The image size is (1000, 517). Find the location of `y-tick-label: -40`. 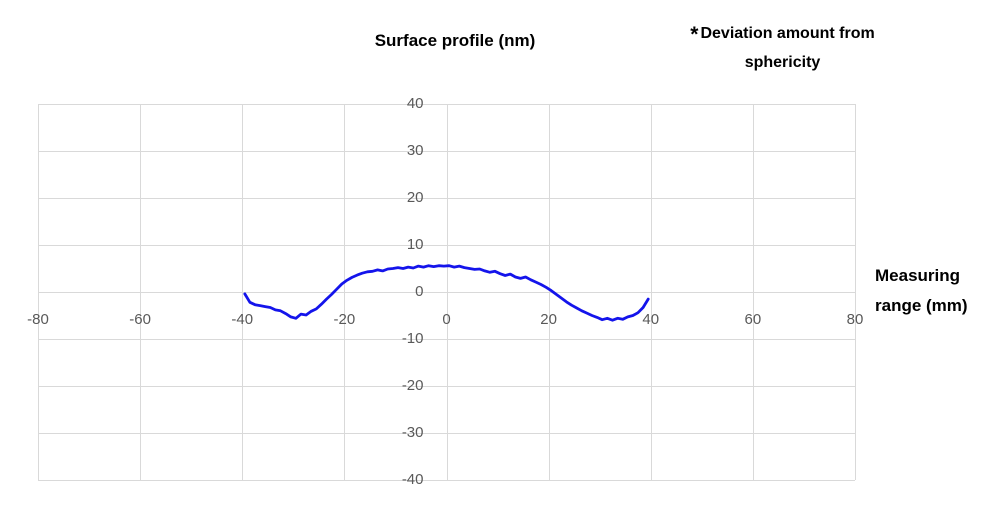

y-tick-label: -40 is located at coordinates (412, 479).